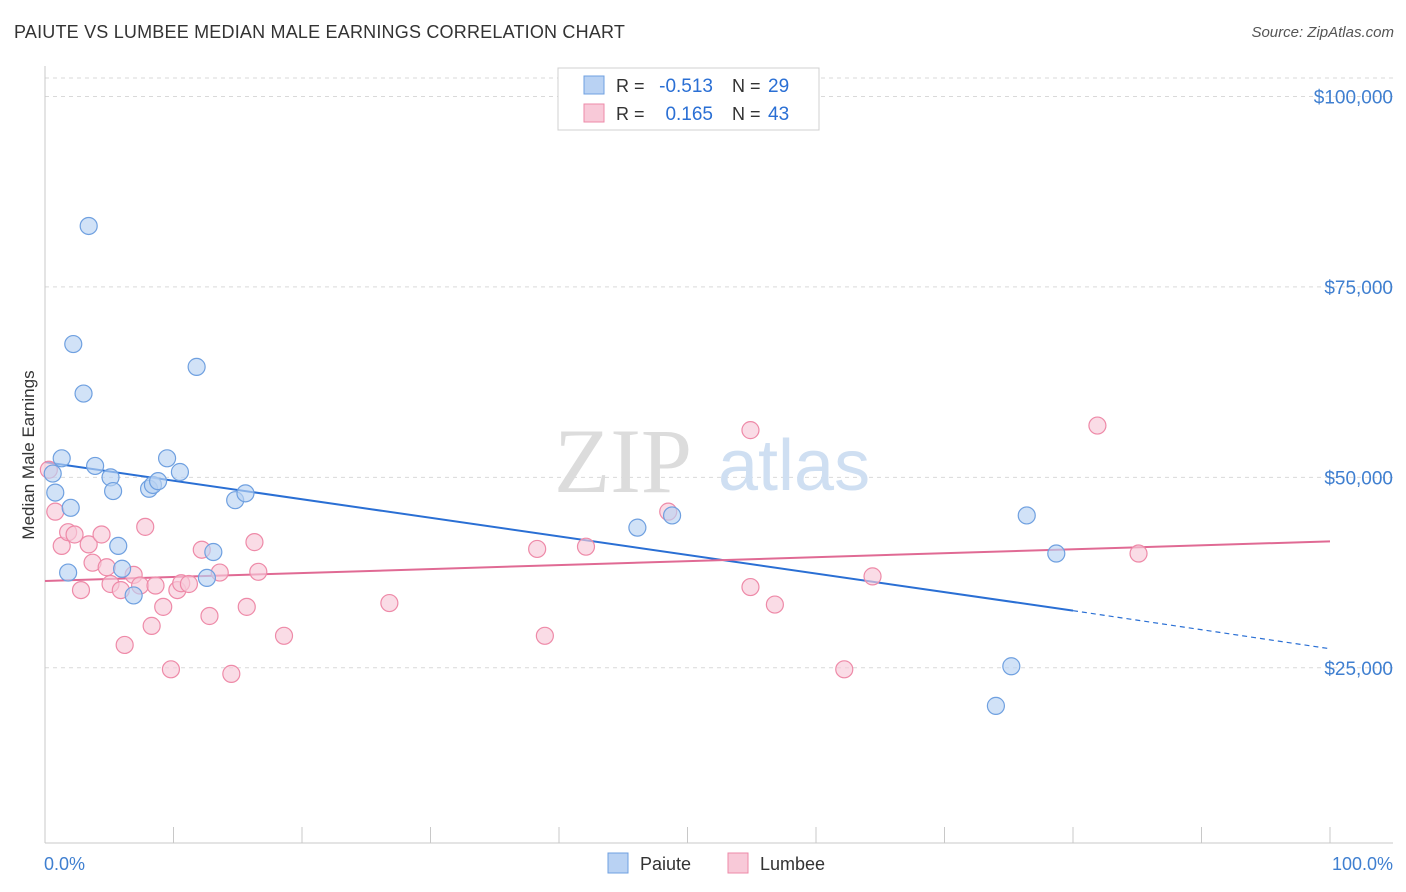  What do you see at coordinates (688, 99) in the screenshot?
I see `stats-legend: R = -0.513 N = 29 R = 0.165 N = 43` at bounding box center [688, 99].